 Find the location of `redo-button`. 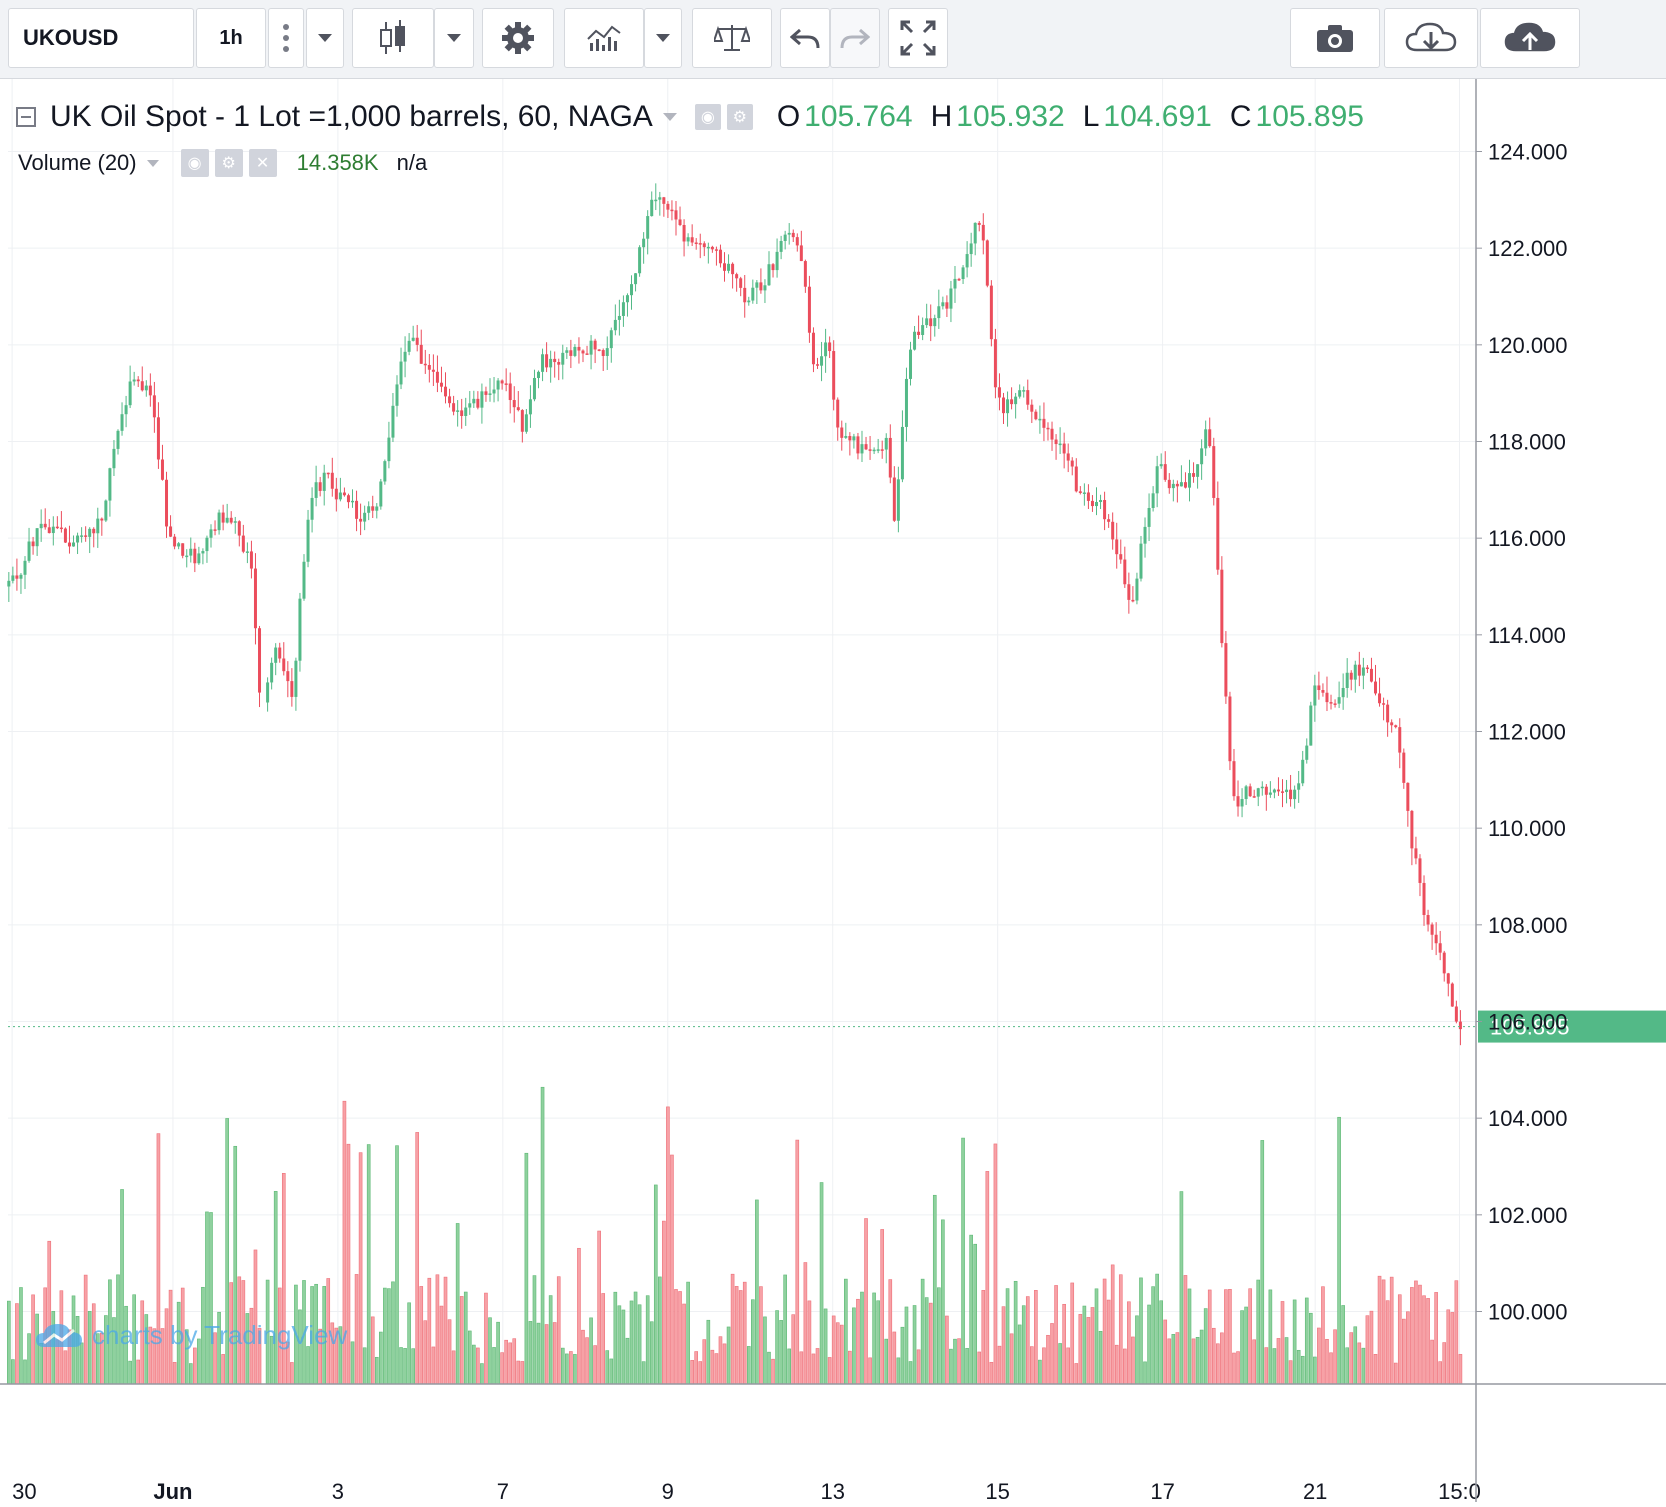

redo-button is located at coordinates (855, 38).